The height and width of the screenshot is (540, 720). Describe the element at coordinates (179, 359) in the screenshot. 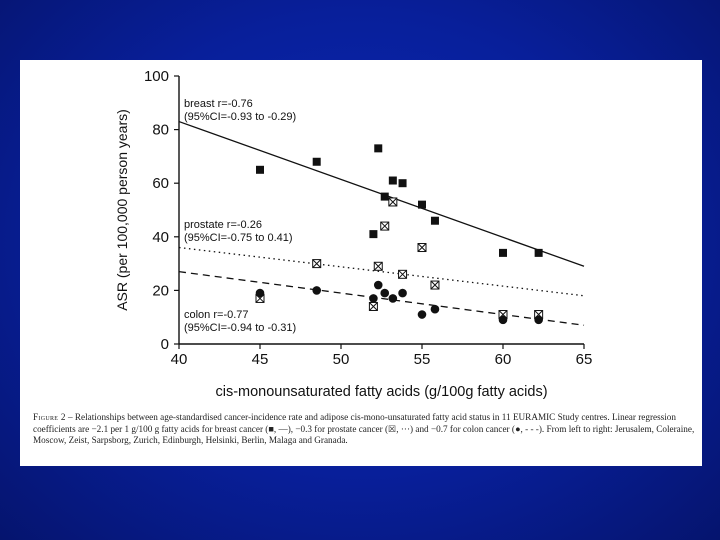

I see `x-tick-label: 40` at that location.